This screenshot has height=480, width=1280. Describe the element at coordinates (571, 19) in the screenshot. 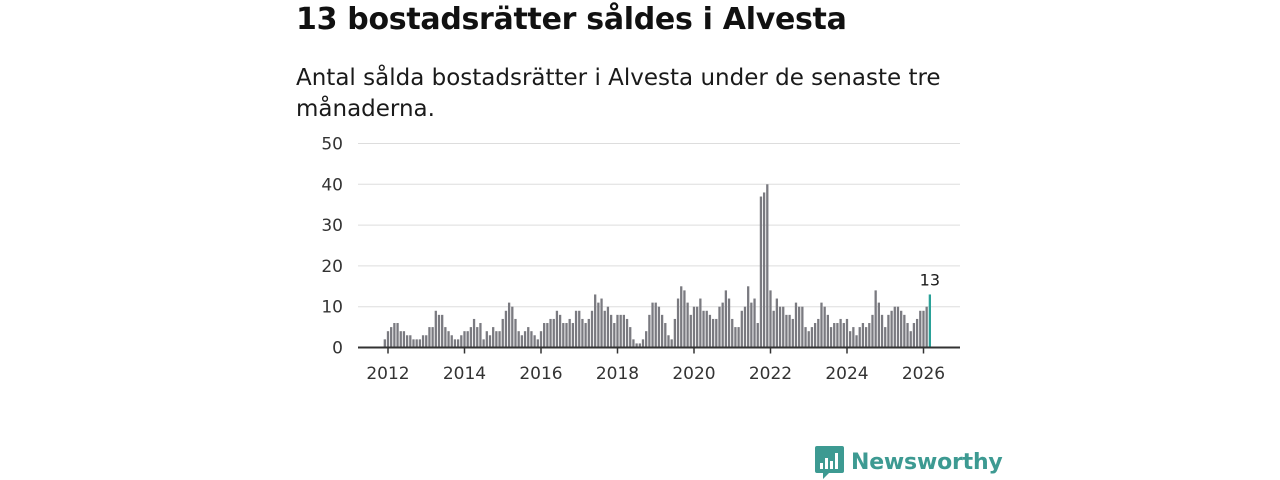

I see `chart-title: 13 bostadsrätter såldes i Alvesta` at that location.